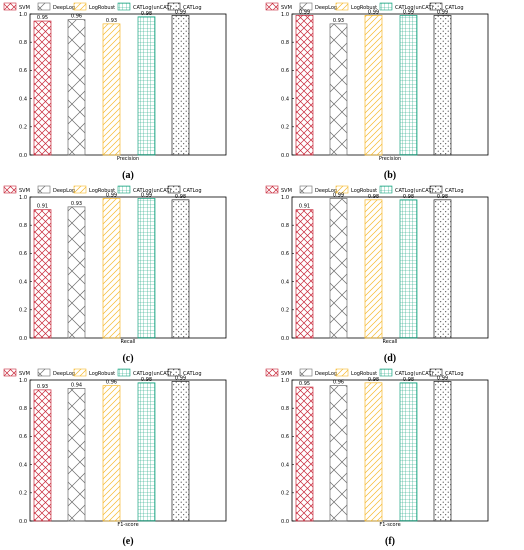  What do you see at coordinates (127, 541) in the screenshot?
I see `panel-caption: (e)` at bounding box center [127, 541].